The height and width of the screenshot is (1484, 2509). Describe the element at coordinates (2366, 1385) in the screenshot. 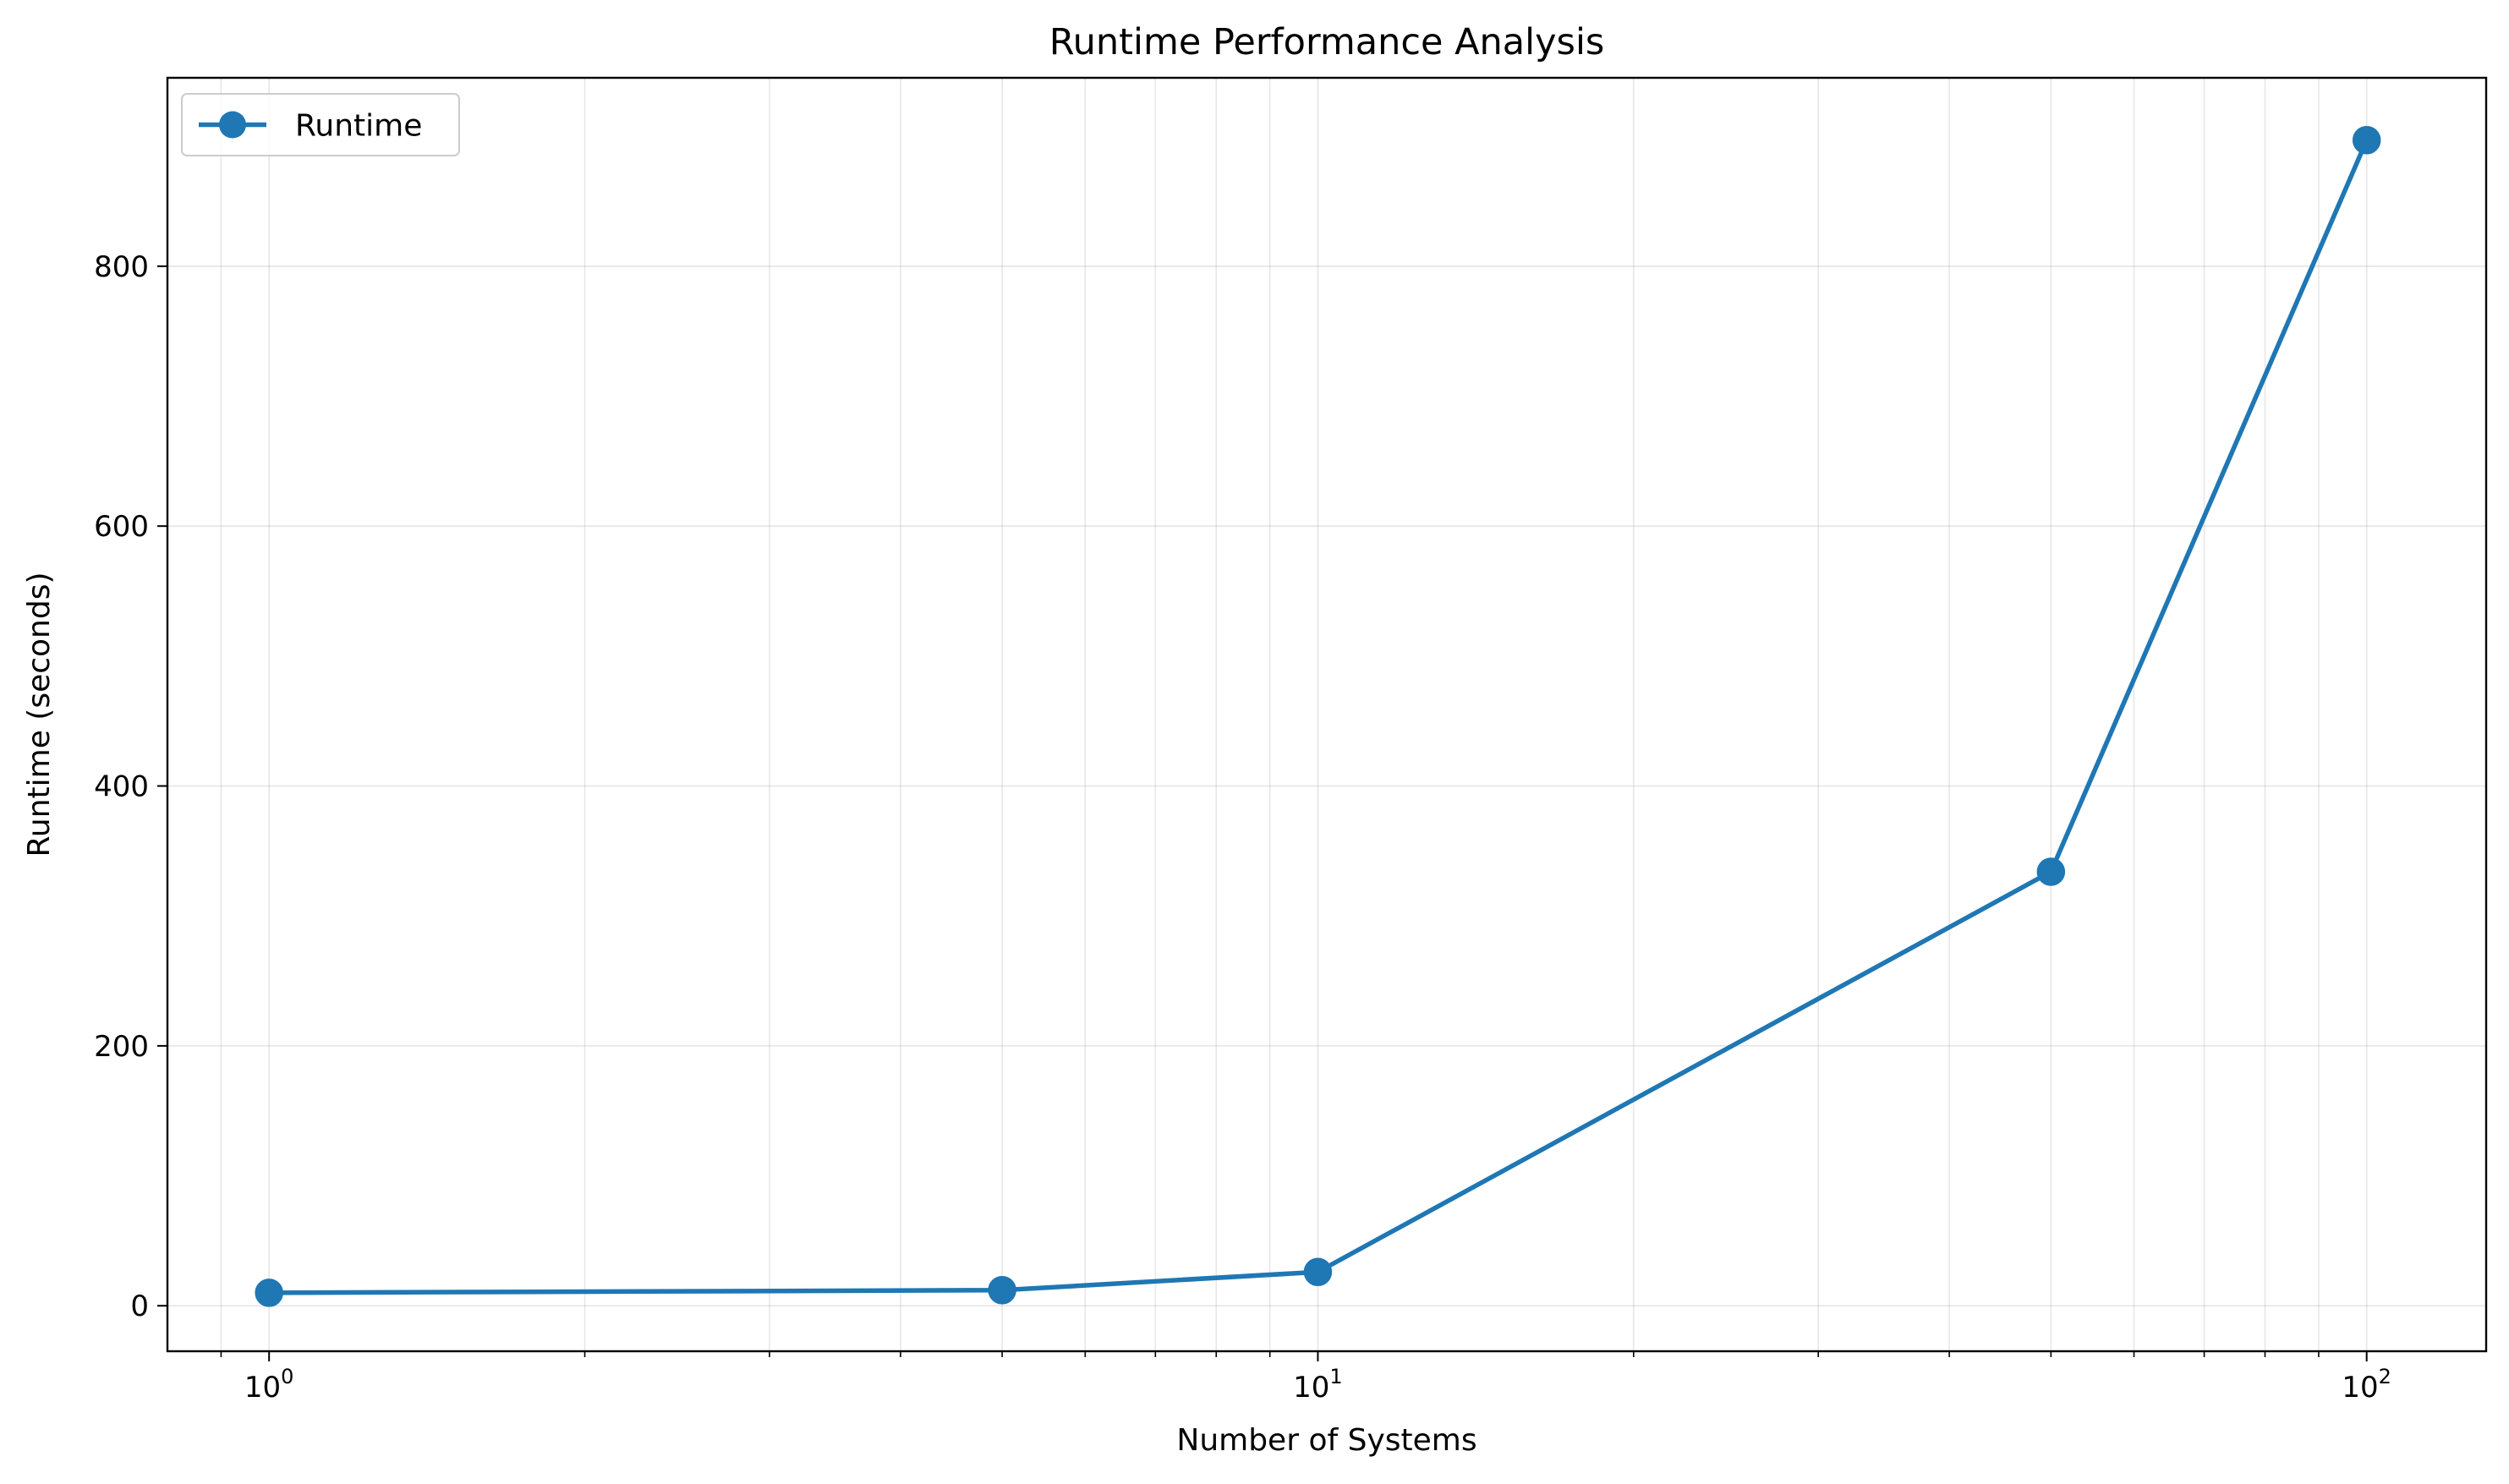

I see `x-tick-label: 10²` at that location.